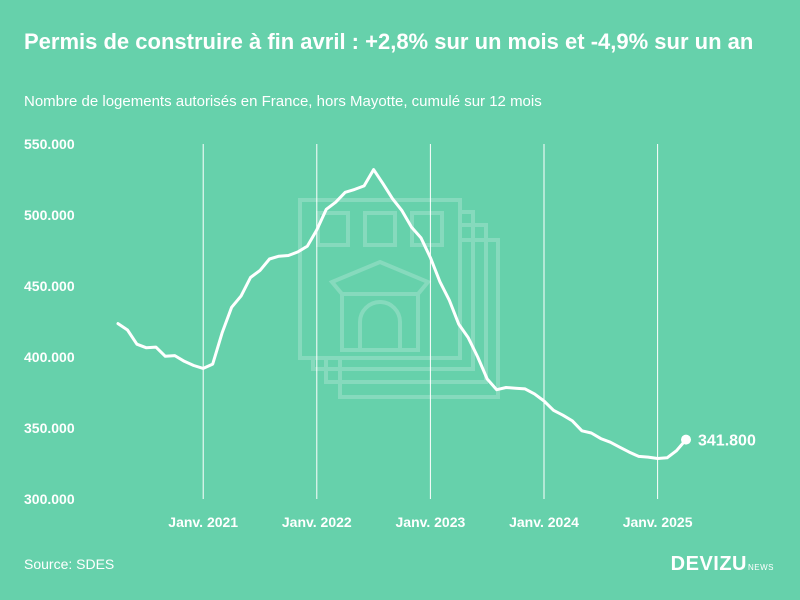 The height and width of the screenshot is (600, 800). Describe the element at coordinates (49, 499) in the screenshot. I see `y-tick-label: 300.000` at that location.